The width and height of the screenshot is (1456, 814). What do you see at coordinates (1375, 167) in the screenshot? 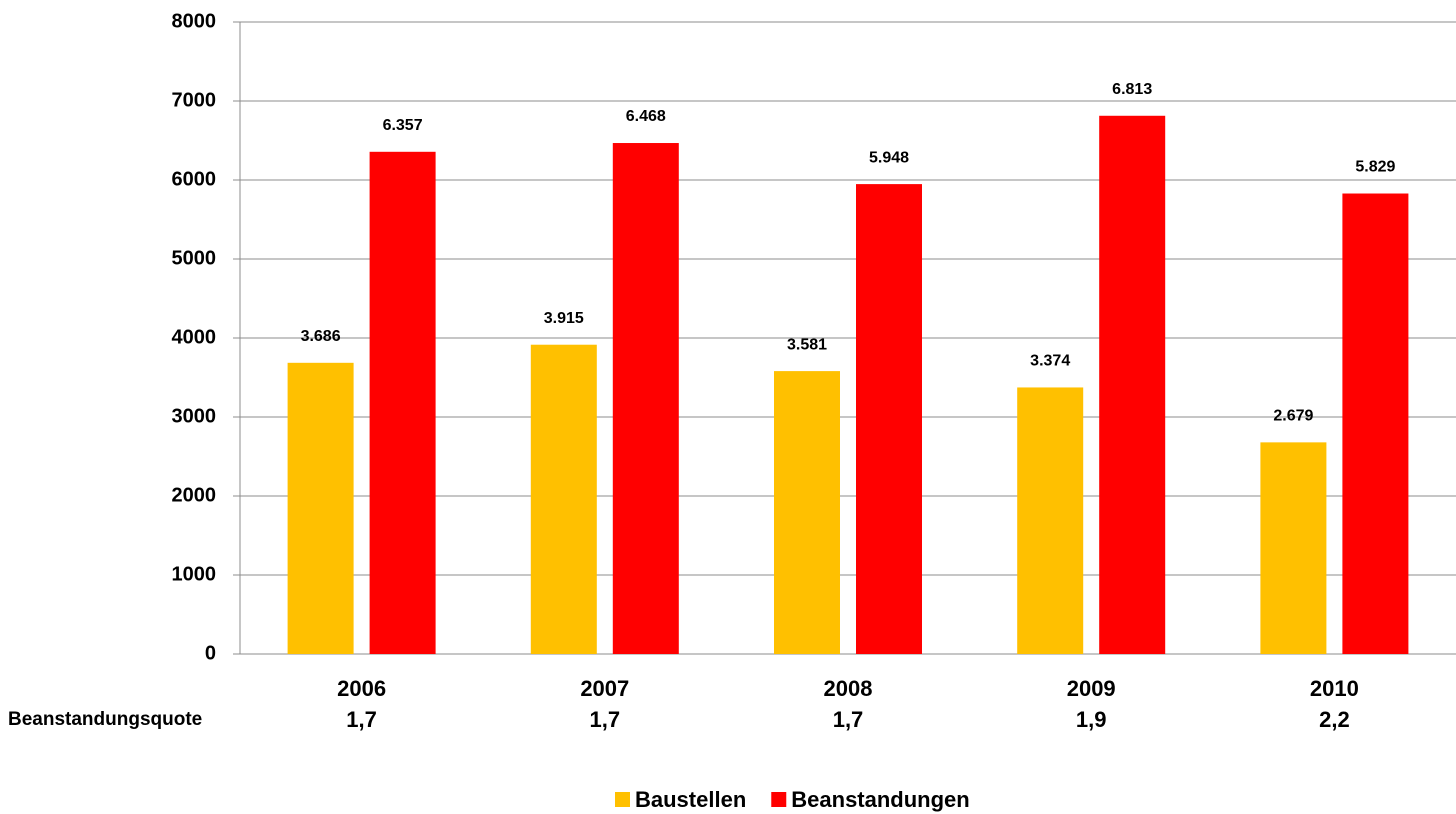
I see `data-label: 5.829` at bounding box center [1375, 167].